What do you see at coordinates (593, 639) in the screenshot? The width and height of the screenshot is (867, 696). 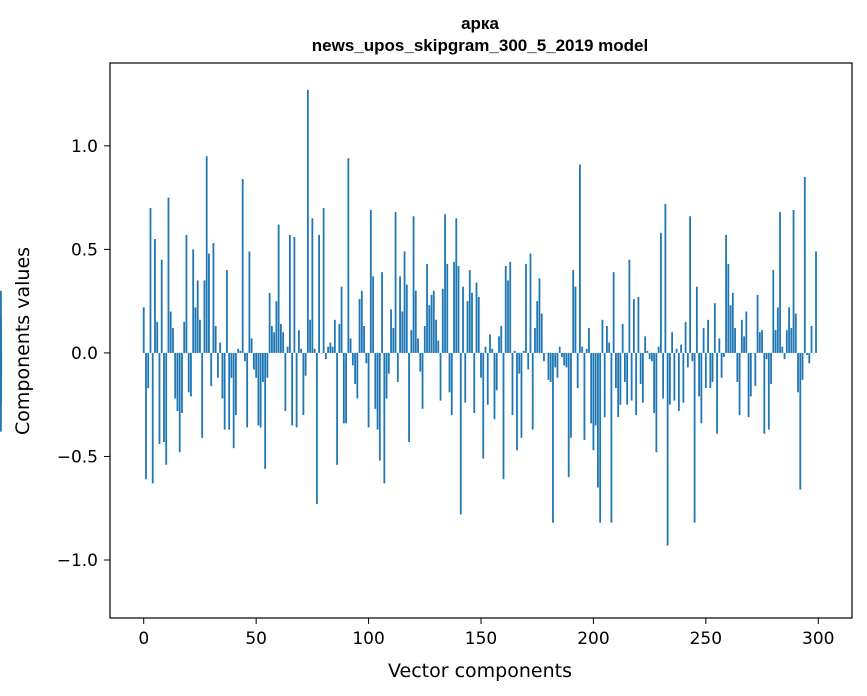 I see `x-tick-label: 200` at bounding box center [593, 639].